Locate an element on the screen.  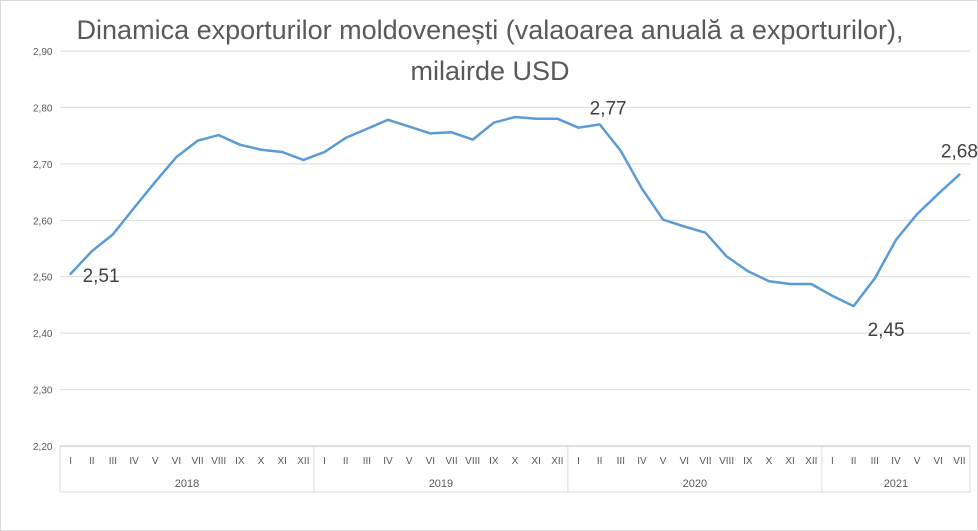
y-tick-label: 2,20 is located at coordinates (43, 447).